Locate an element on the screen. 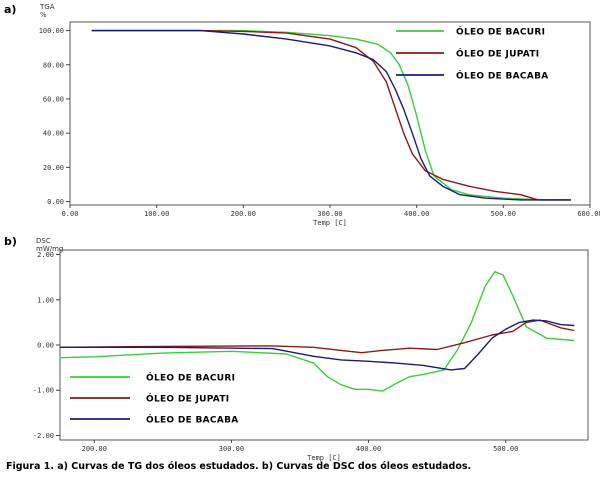 The height and width of the screenshot is (480, 600). y-tick-label: 40.00 is located at coordinates (53, 134).